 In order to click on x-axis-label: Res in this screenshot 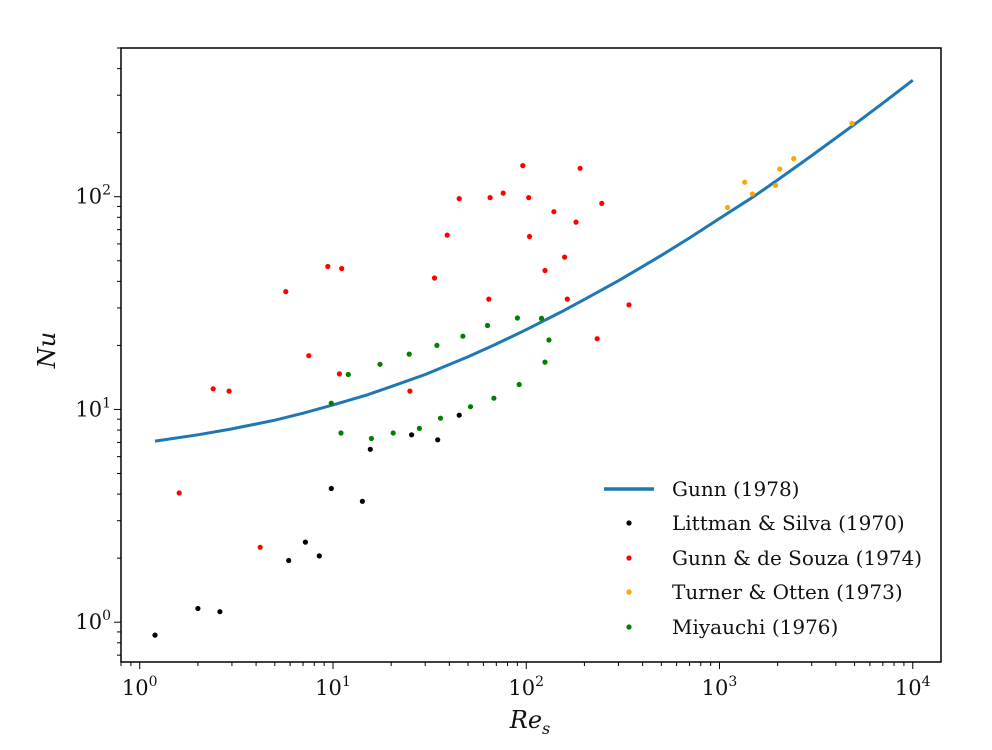, I will do `click(530, 722)`.